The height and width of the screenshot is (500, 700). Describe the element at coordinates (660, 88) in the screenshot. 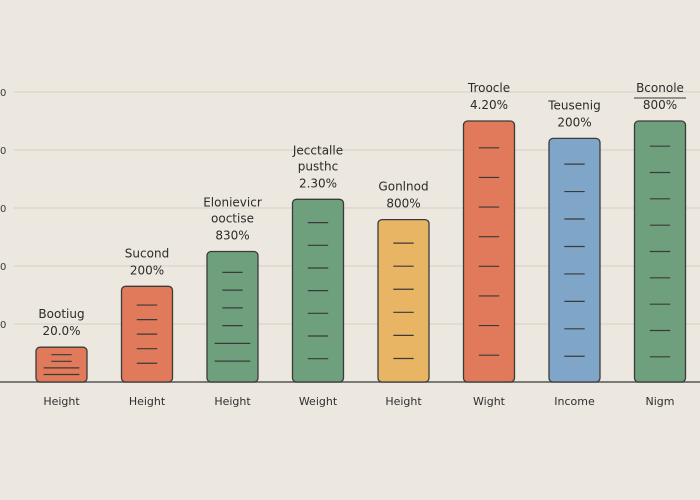

I see `bar-name-label: Bconole` at that location.